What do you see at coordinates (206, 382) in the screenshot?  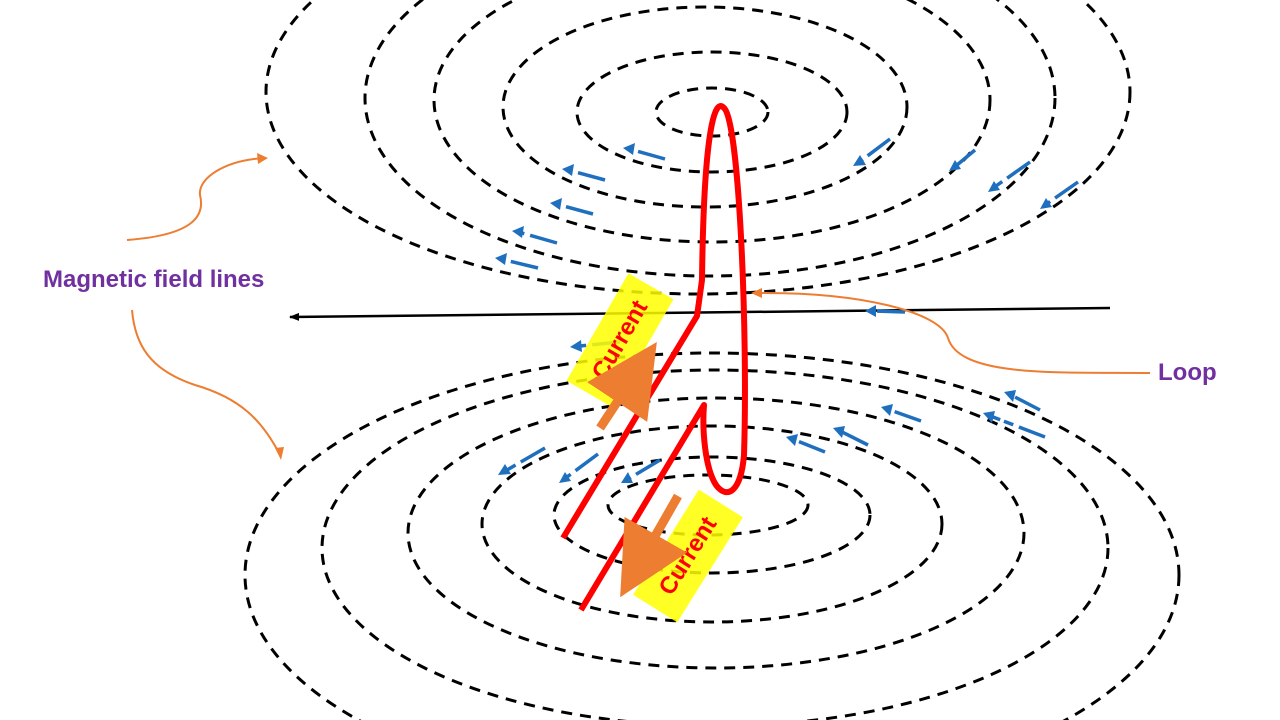 I see `callout-field-lines-lower` at bounding box center [206, 382].